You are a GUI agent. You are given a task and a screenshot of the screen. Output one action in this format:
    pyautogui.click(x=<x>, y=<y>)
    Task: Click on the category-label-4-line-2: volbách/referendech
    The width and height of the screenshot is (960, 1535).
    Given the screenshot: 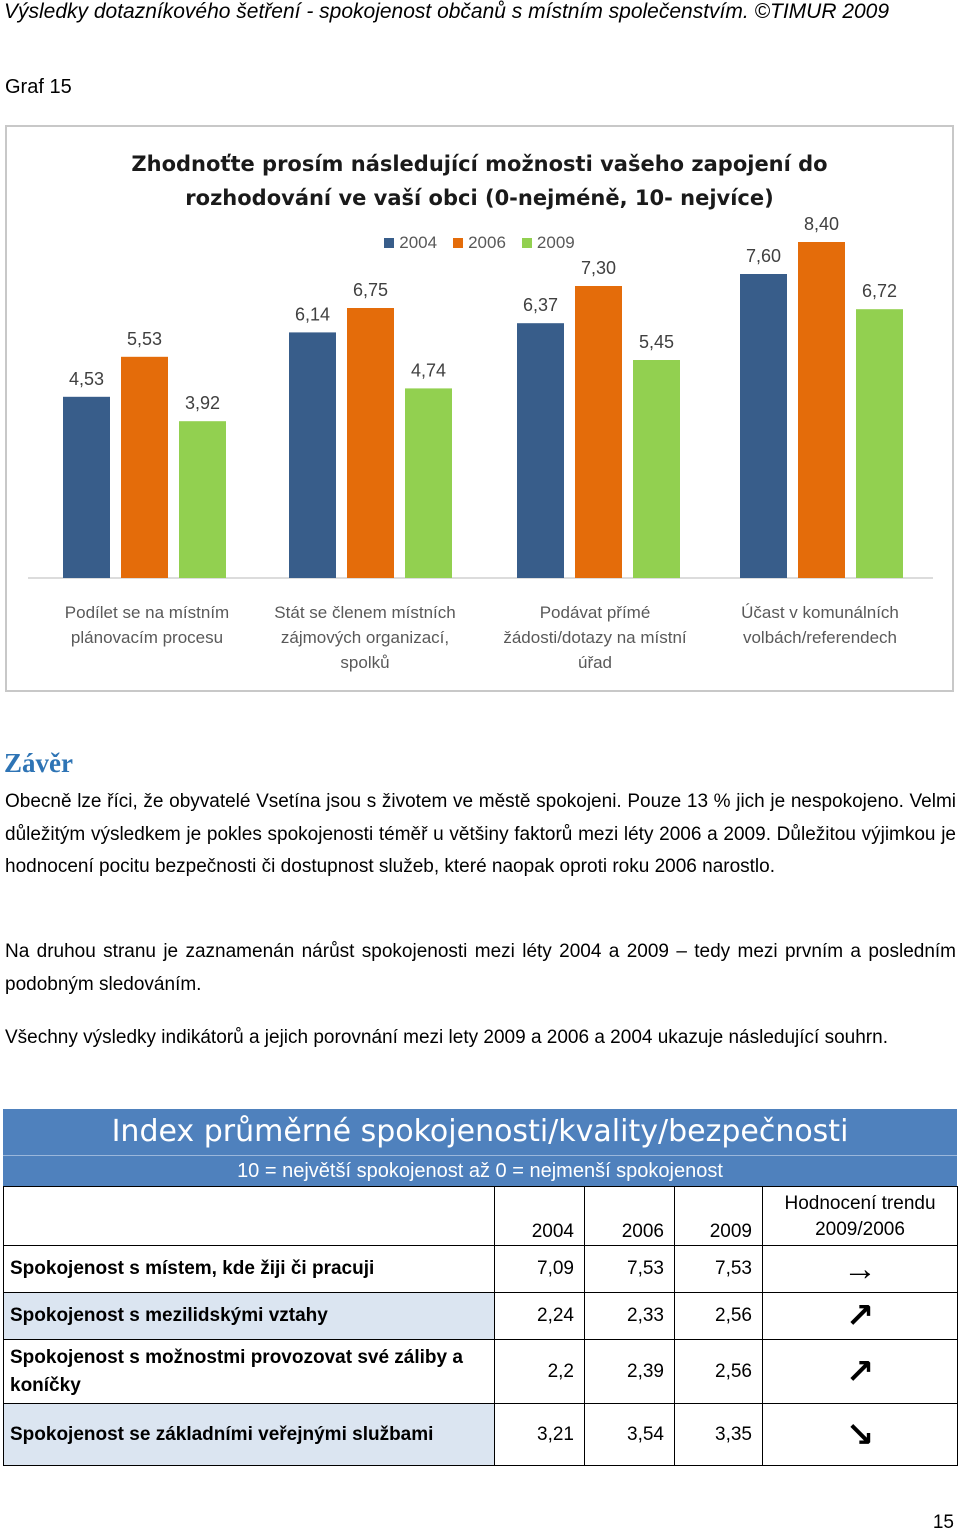 What is the action you would take?
    pyautogui.click(x=820, y=637)
    